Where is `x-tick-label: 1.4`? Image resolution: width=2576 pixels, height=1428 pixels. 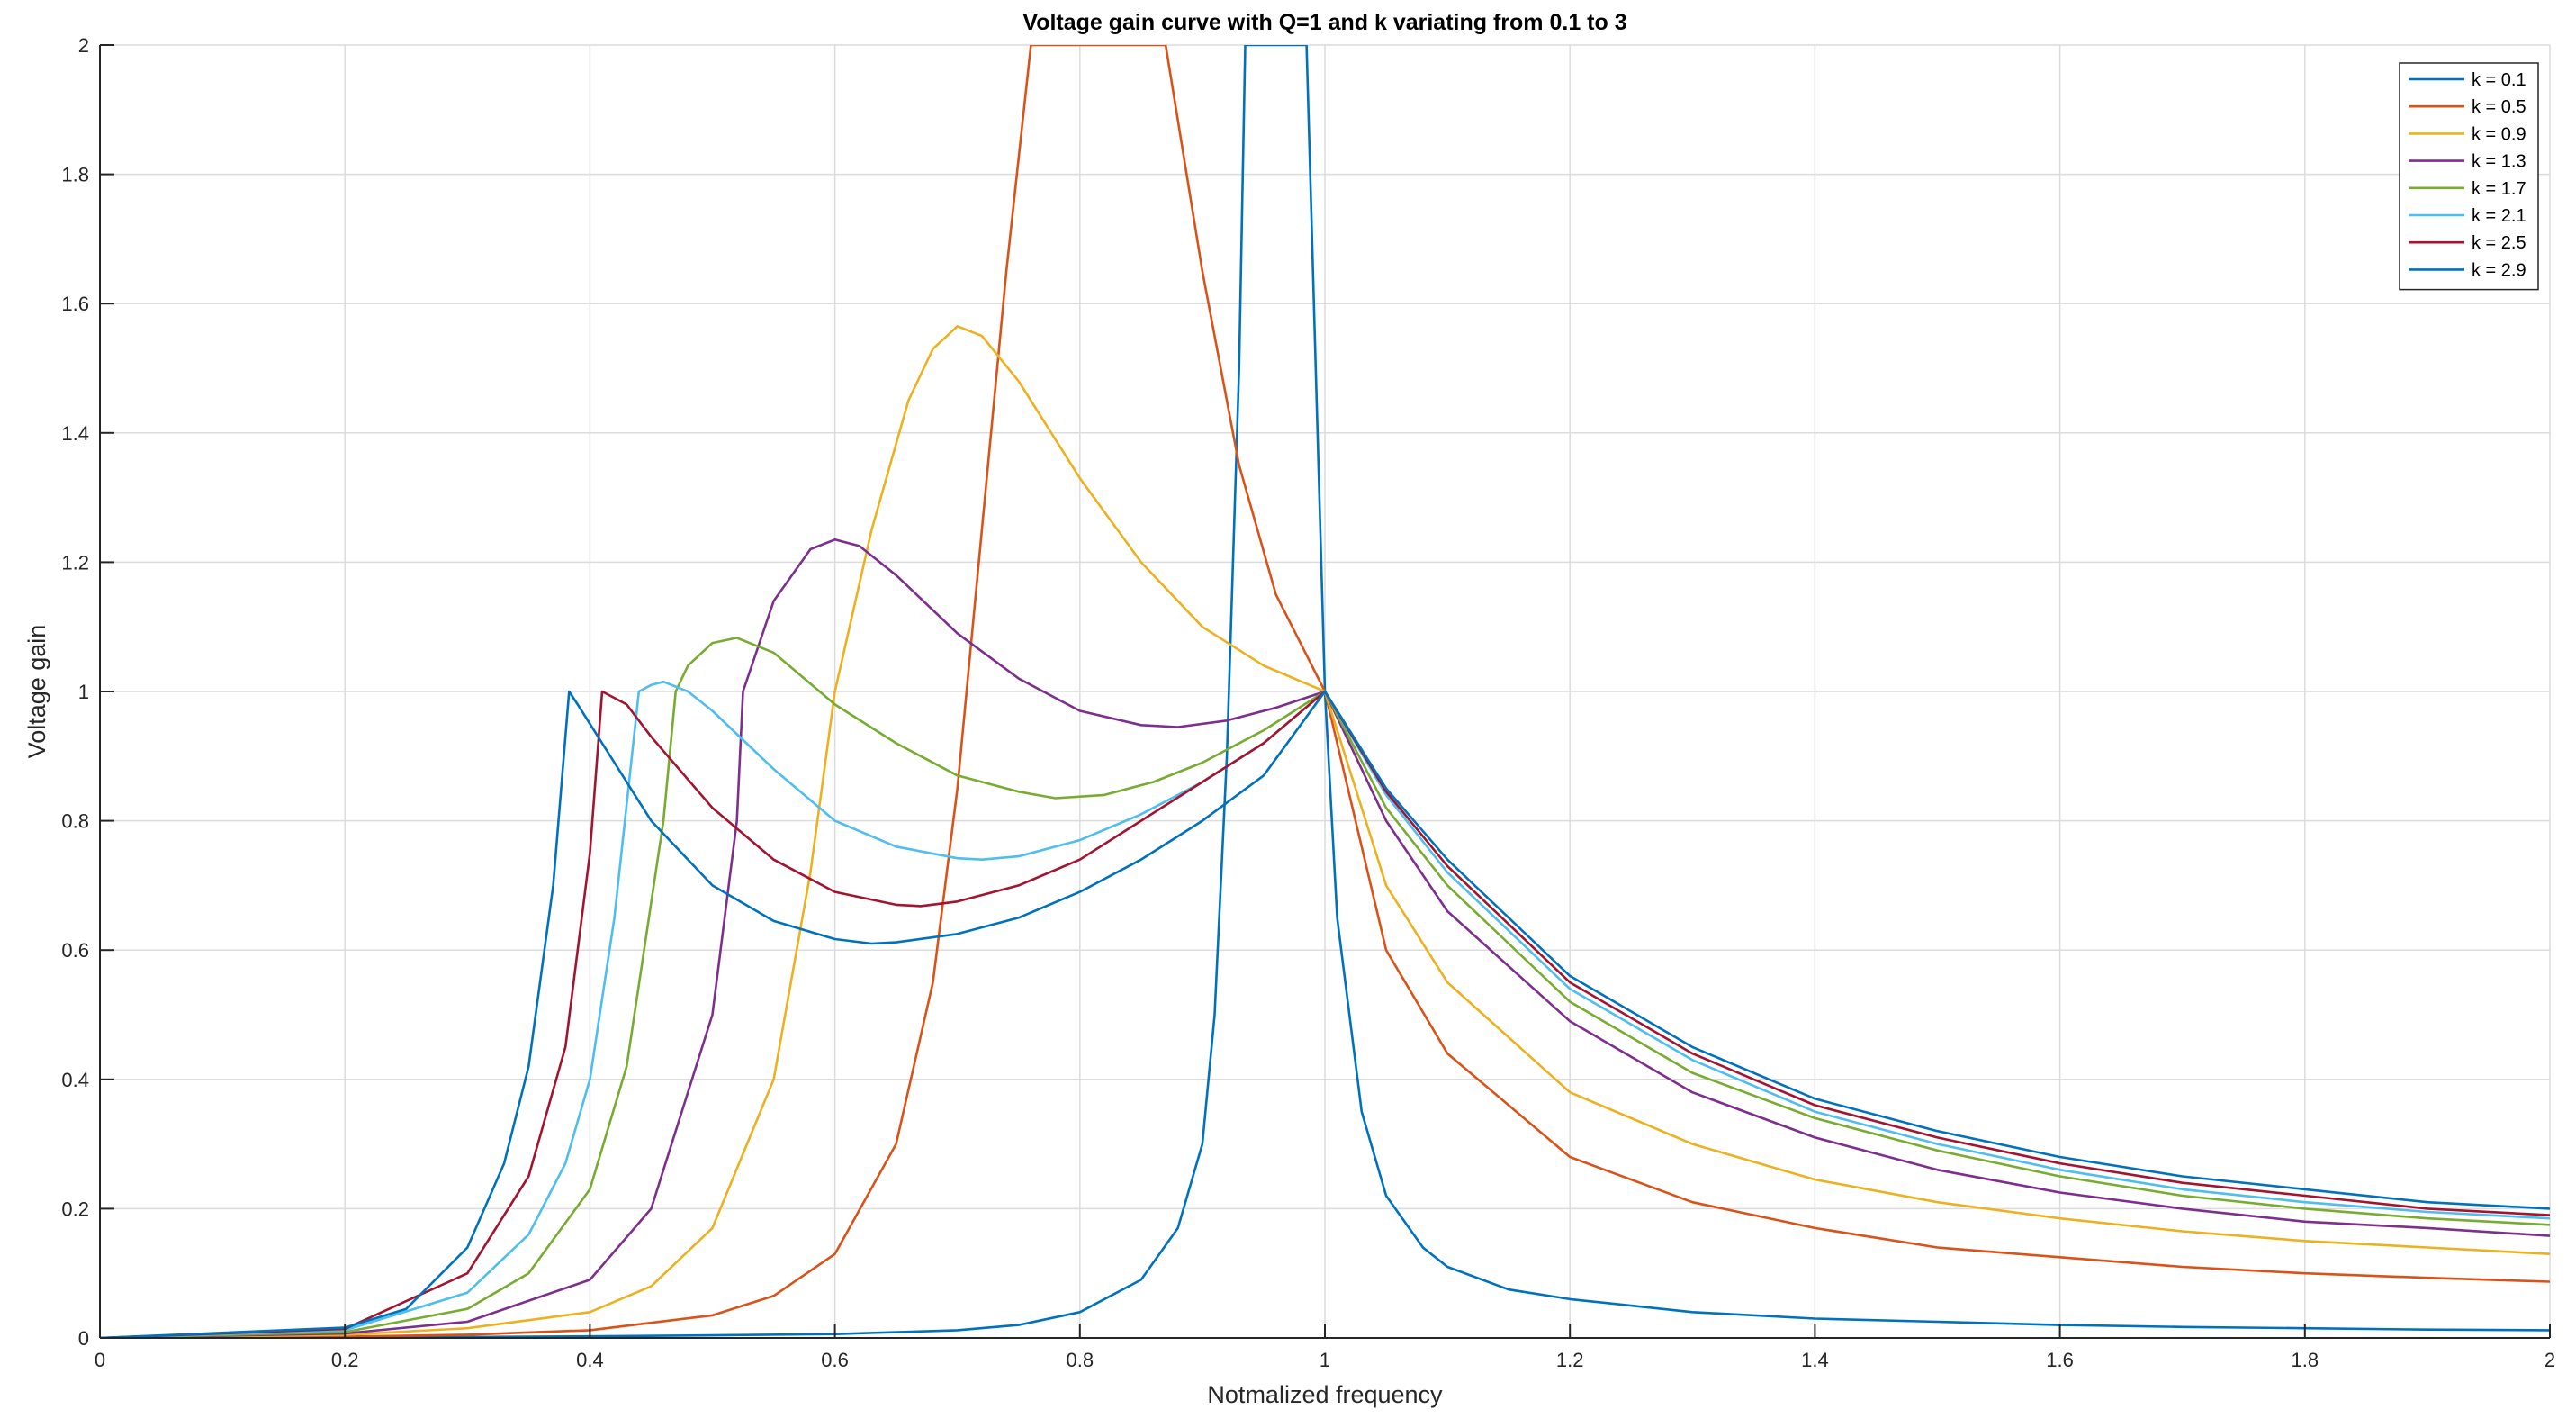
x-tick-label: 1.4 is located at coordinates (1815, 1360).